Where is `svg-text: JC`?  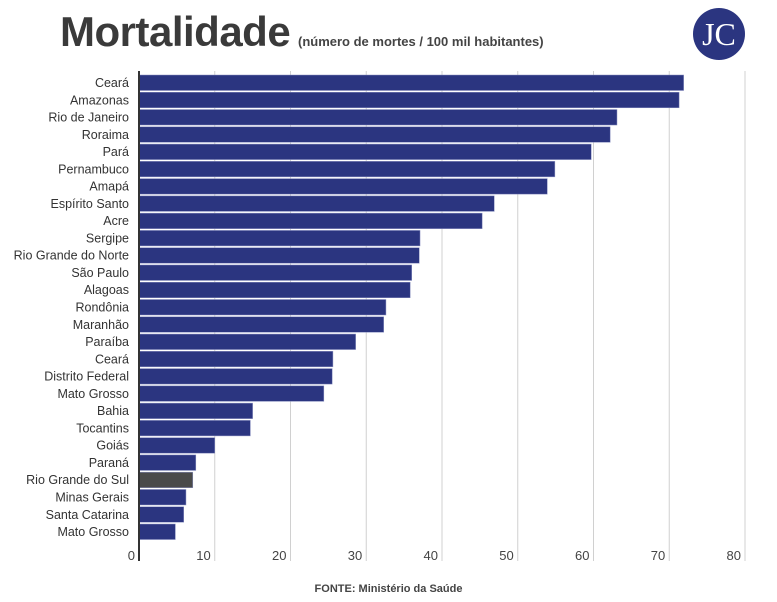
svg-text: JC is located at coordinates (719, 34).